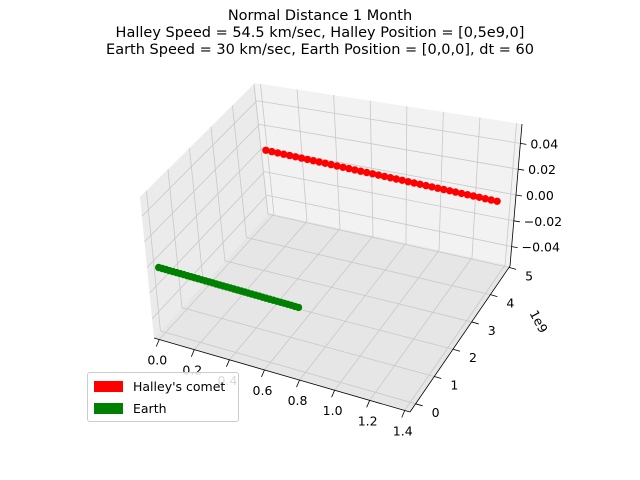 The height and width of the screenshot is (480, 640). Describe the element at coordinates (368, 420) in the screenshot. I see `x-tick-label: 1.2` at that location.